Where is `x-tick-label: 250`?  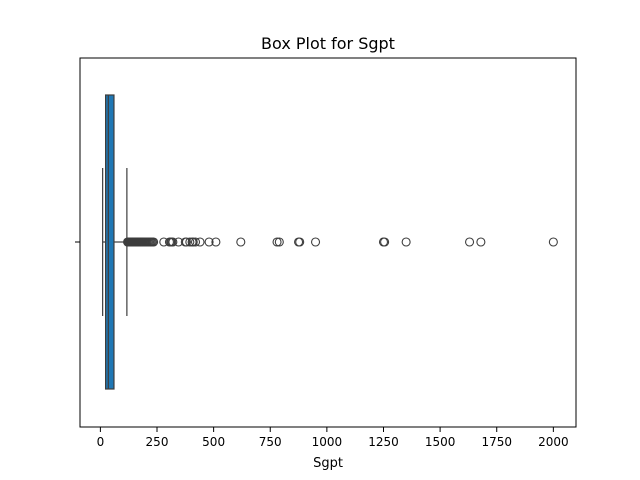 x-tick-label: 250 is located at coordinates (157, 442).